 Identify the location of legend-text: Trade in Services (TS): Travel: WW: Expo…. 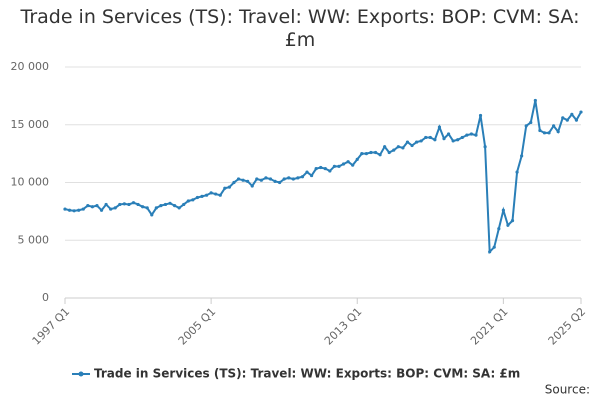
(307, 374).